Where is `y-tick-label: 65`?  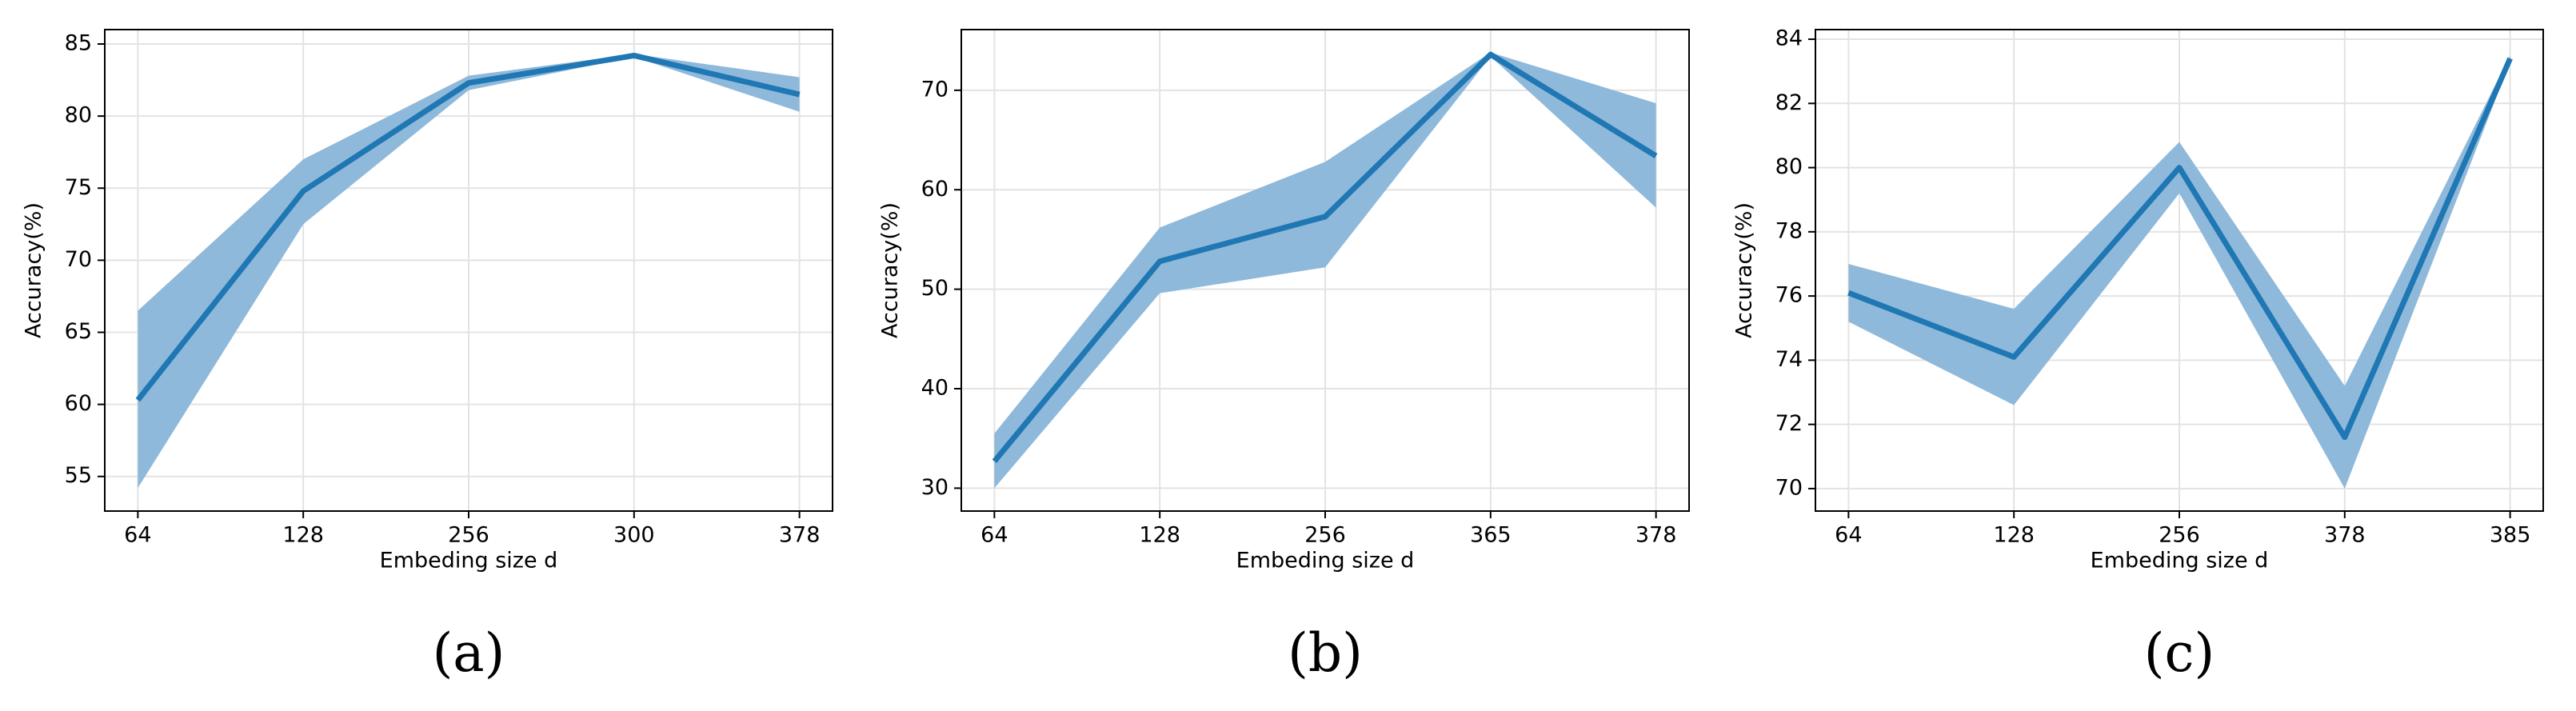 y-tick-label: 65 is located at coordinates (78, 331).